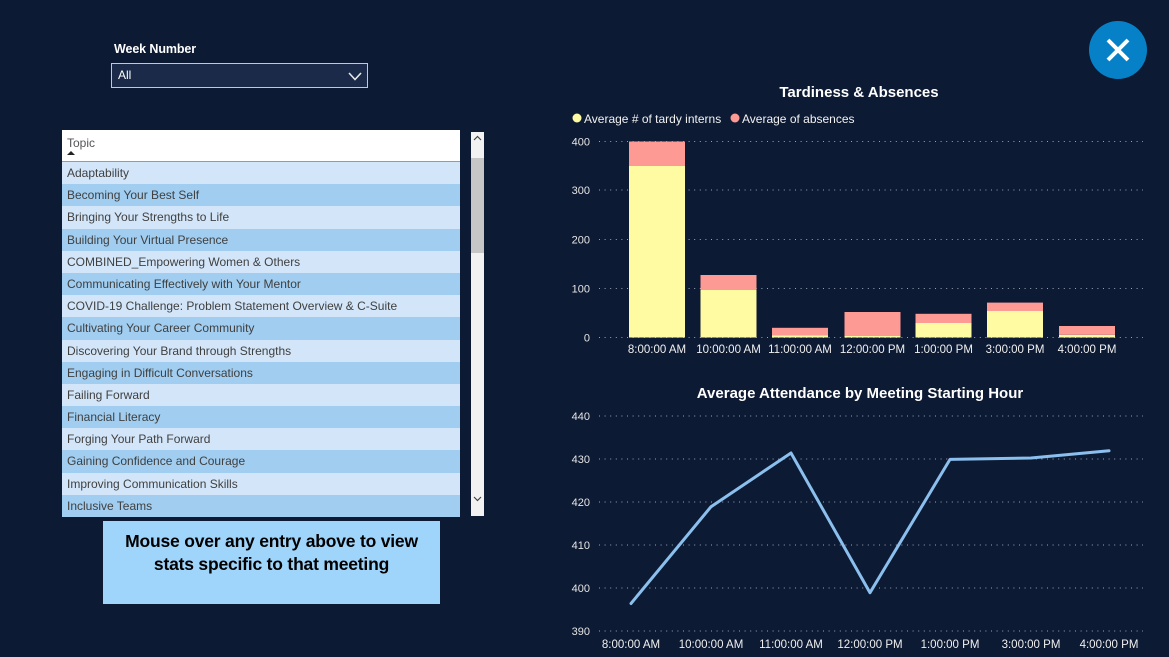  I want to click on svg-text: 300, so click(581, 191).